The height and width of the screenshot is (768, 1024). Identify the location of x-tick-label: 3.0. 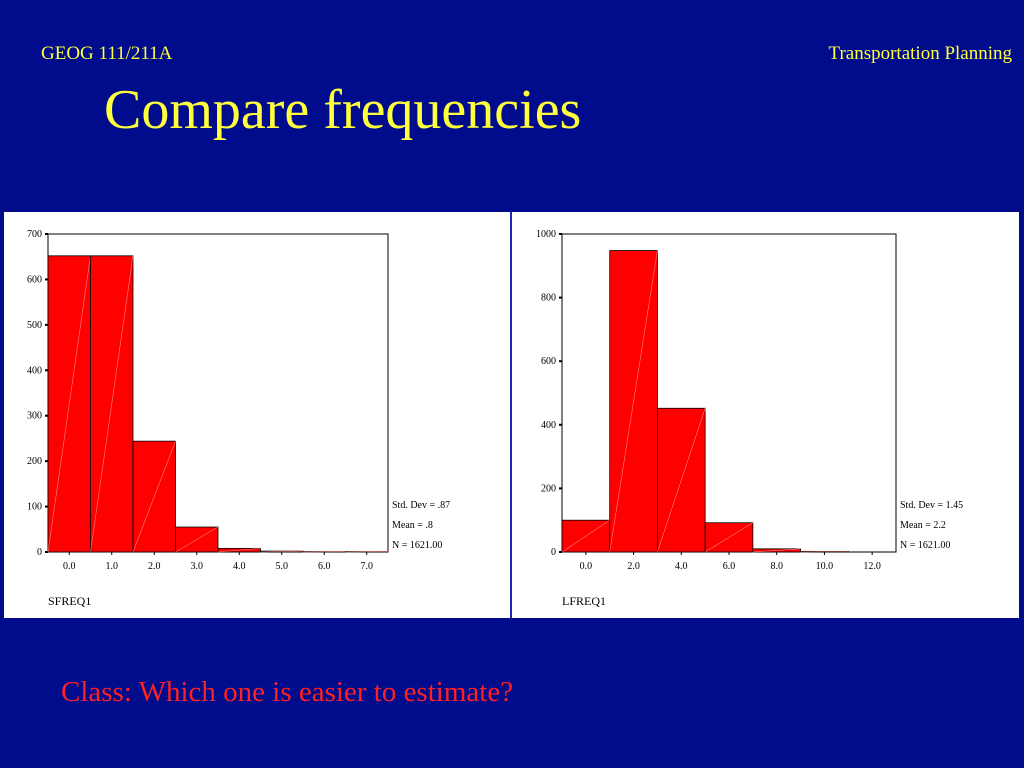
(197, 566).